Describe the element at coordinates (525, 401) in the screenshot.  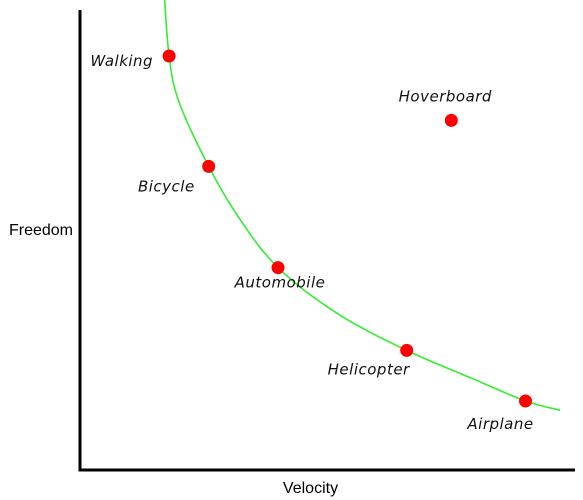
I see `data-point-airplane` at that location.